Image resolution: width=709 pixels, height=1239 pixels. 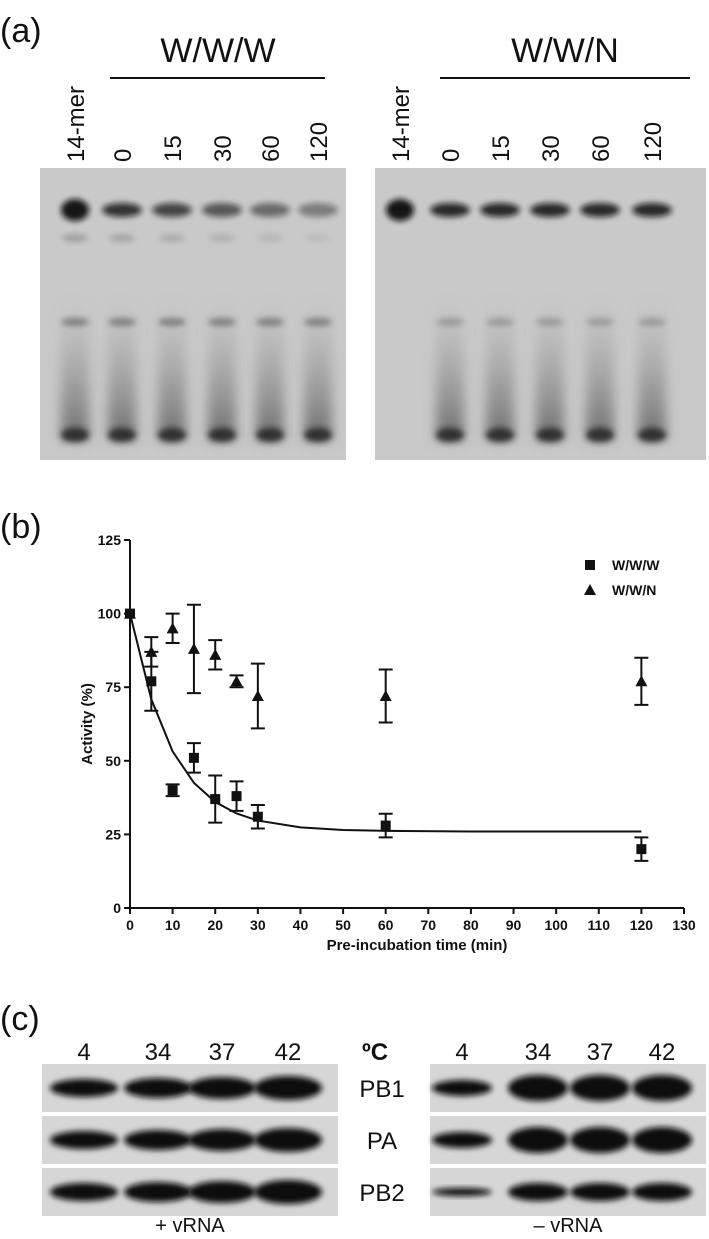 I want to click on y-tick-label: 25, so click(x=113, y=834).